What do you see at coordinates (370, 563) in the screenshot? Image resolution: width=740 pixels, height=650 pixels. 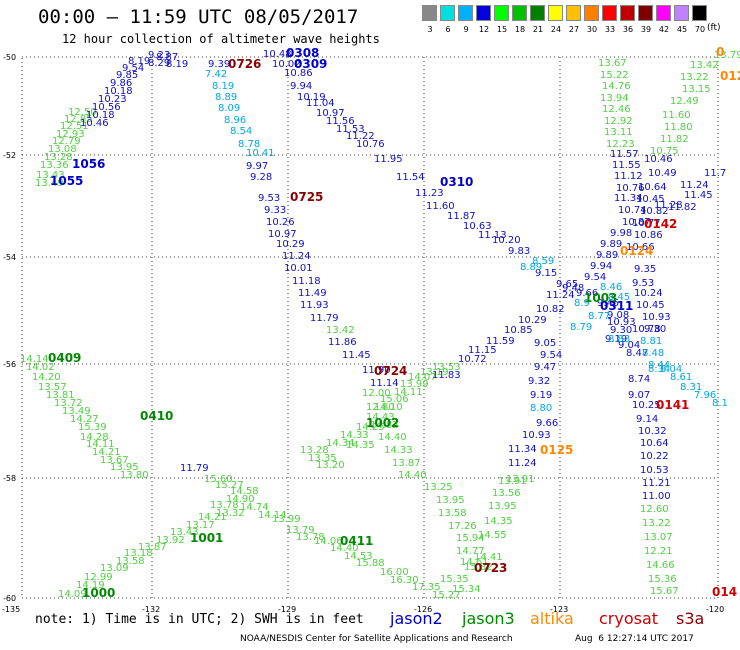 I see `wave-height-value: 15.88` at bounding box center [370, 563].